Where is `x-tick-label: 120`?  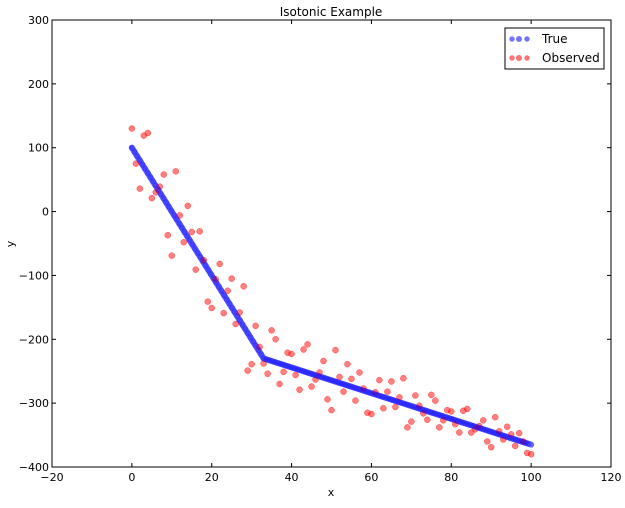 x-tick-label: 120 is located at coordinates (611, 477).